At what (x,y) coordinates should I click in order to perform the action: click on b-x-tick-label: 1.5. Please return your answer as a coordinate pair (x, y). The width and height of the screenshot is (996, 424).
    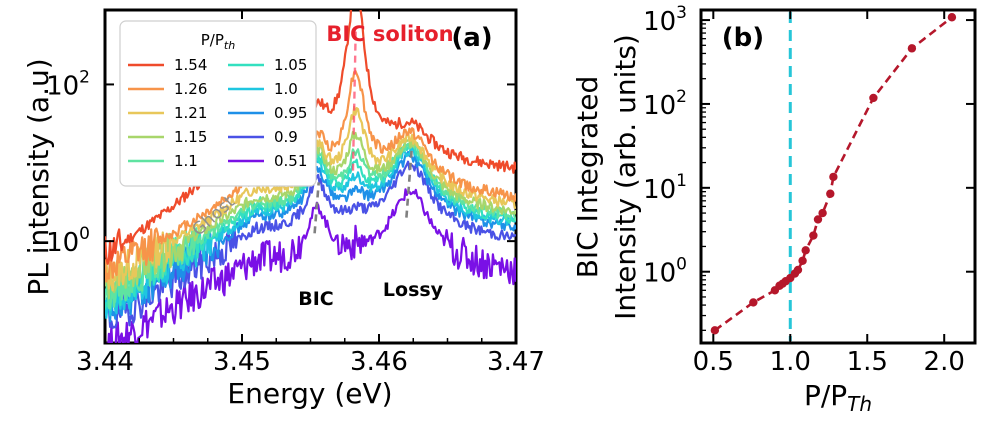
    Looking at the image, I should click on (867, 362).